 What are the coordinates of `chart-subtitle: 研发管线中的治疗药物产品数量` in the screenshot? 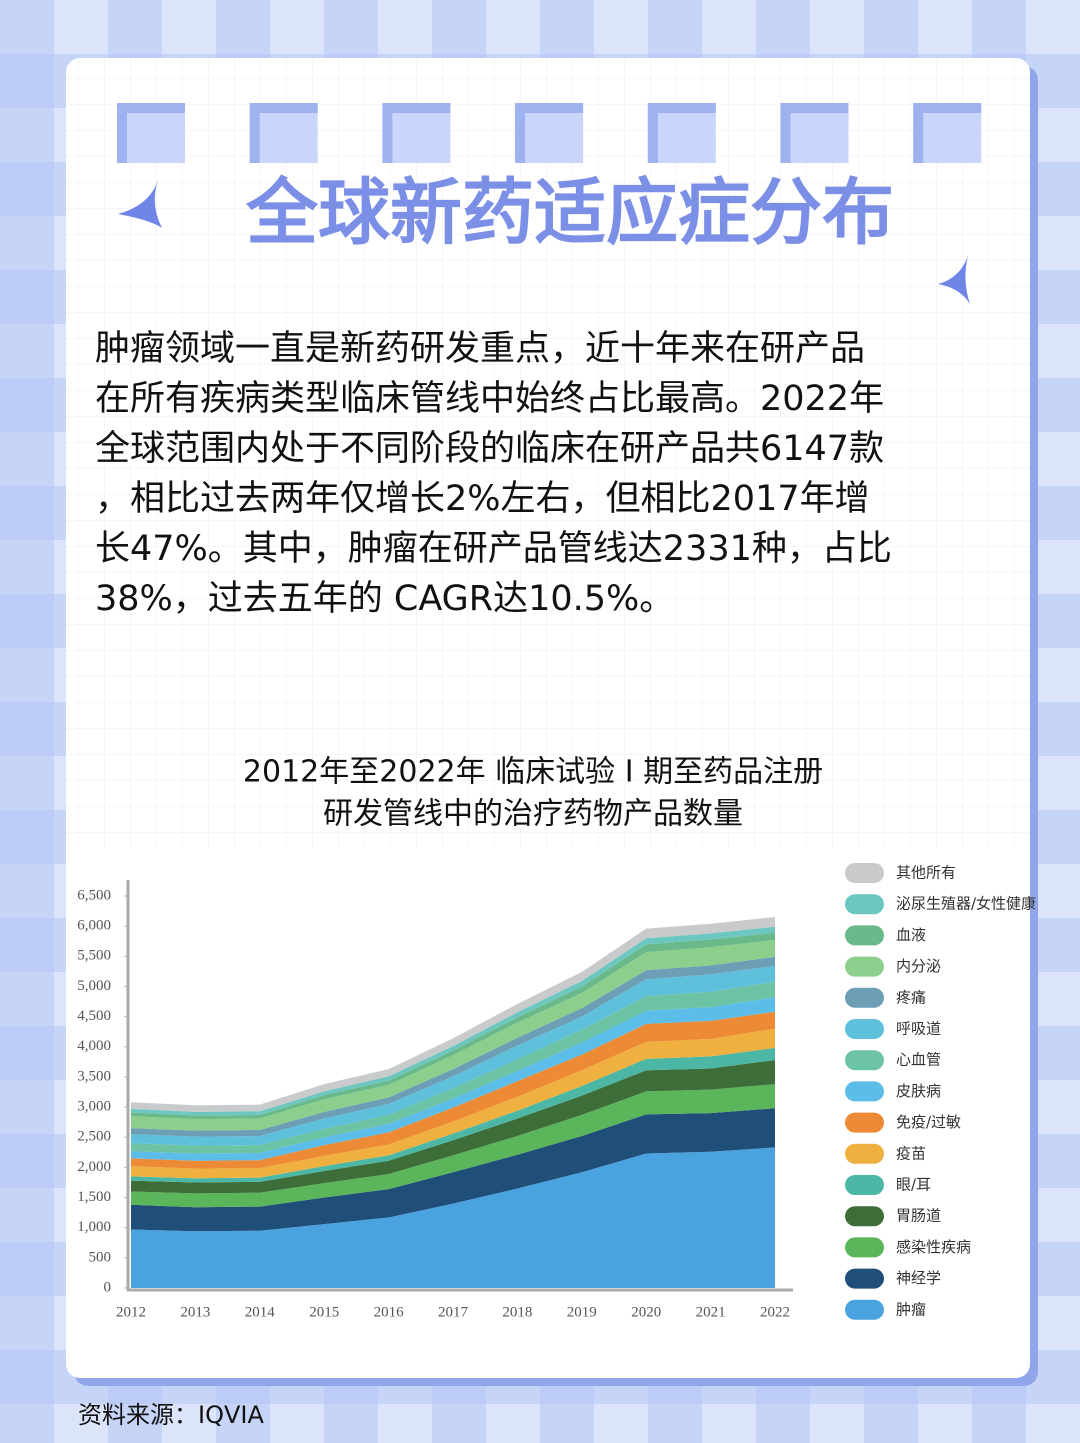 It's located at (533, 814).